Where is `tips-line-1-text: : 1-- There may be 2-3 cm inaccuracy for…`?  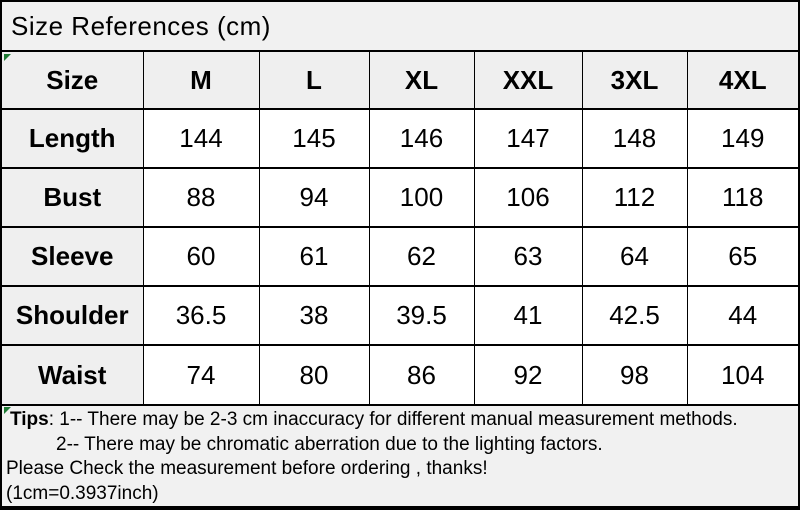 tips-line-1-text: : 1-- There may be 2-3 cm inaccuracy for… is located at coordinates (393, 419).